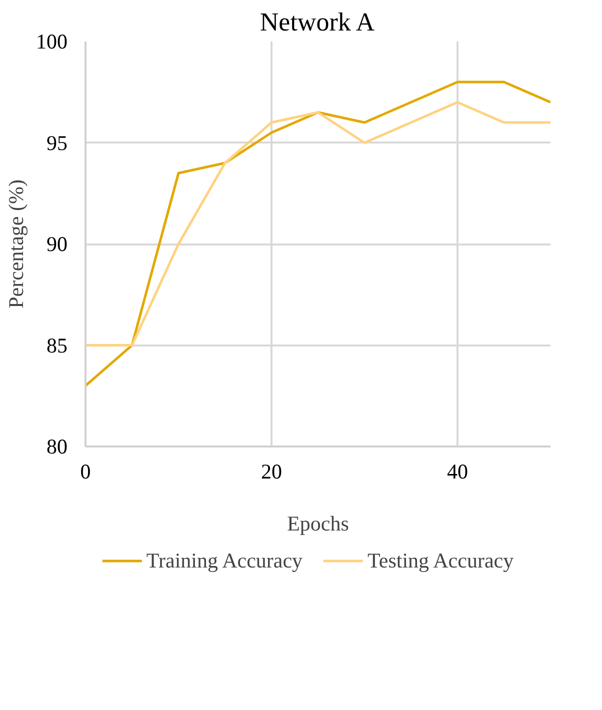  What do you see at coordinates (57, 244) in the screenshot?
I see `y-tick-label: 90` at bounding box center [57, 244].